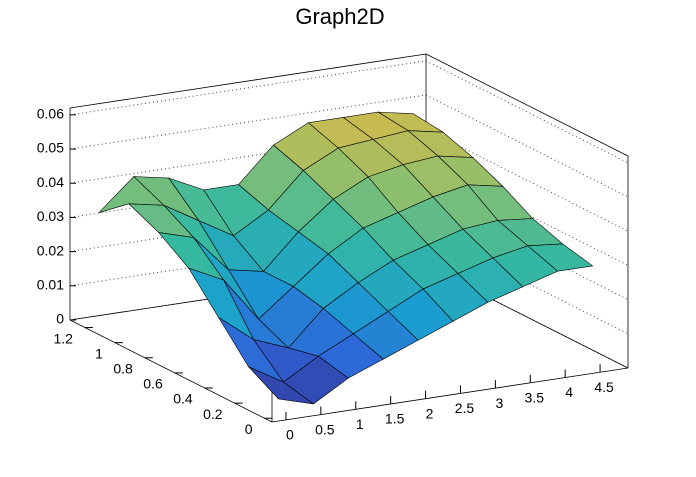  What do you see at coordinates (604, 387) in the screenshot?
I see `x-tick-label: 4.5` at bounding box center [604, 387].